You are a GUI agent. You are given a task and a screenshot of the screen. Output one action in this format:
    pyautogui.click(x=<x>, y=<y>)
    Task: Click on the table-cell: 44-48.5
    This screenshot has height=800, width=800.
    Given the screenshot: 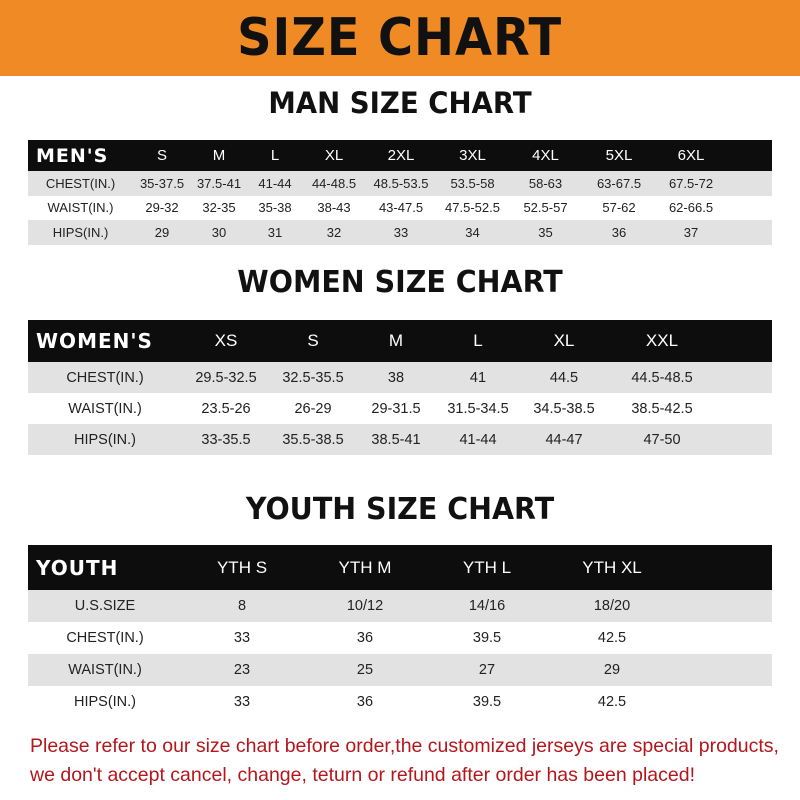 What is the action you would take?
    pyautogui.click(x=334, y=183)
    